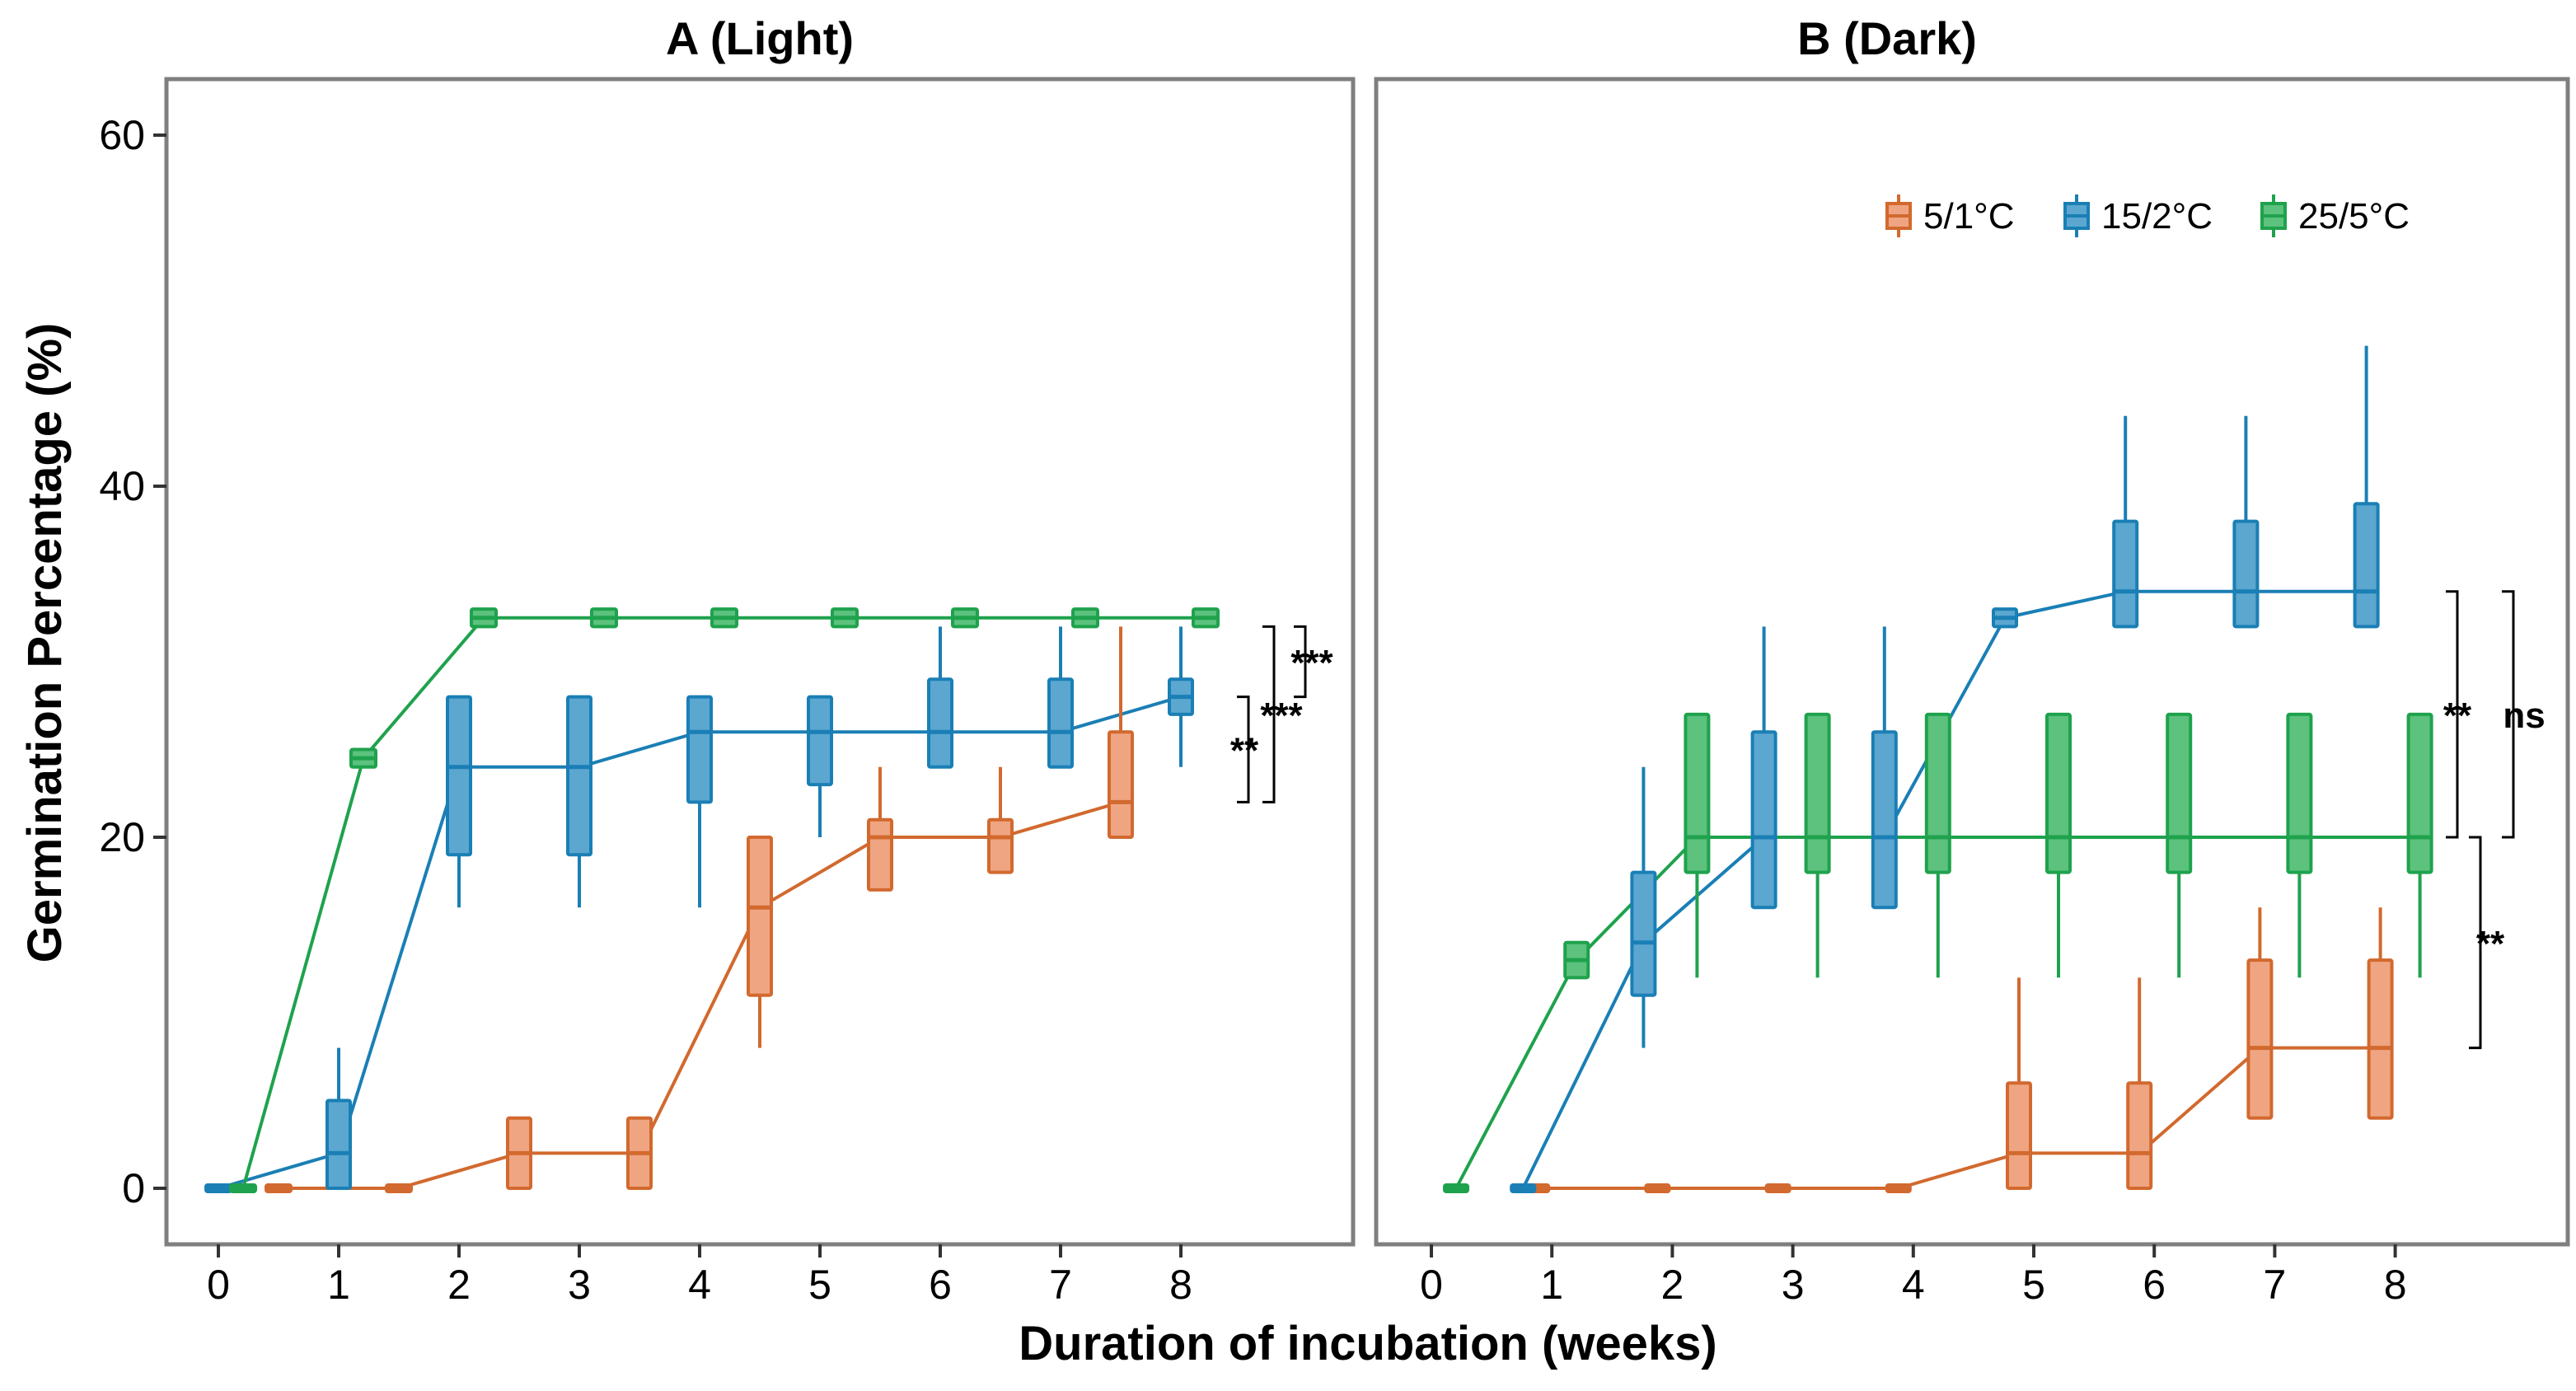  Describe the element at coordinates (2157, 216) in the screenshot. I see `legend-label-t15: 15/2°C` at that location.